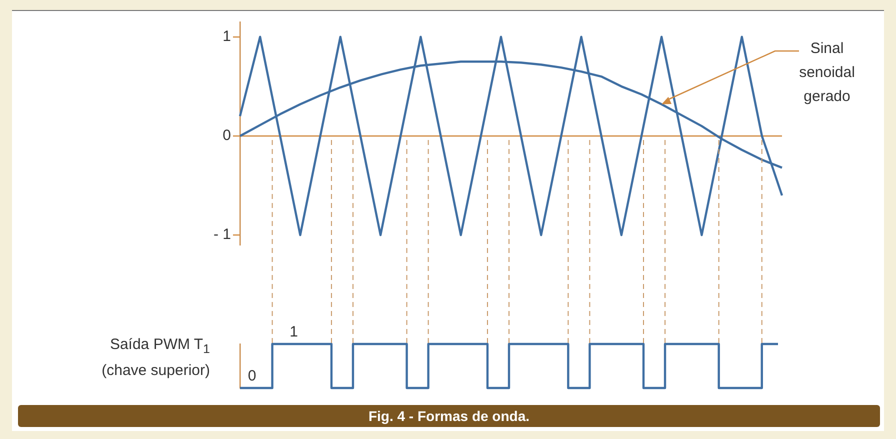 The width and height of the screenshot is (896, 439). Describe the element at coordinates (294, 332) in the screenshot. I see `text: 1` at that location.